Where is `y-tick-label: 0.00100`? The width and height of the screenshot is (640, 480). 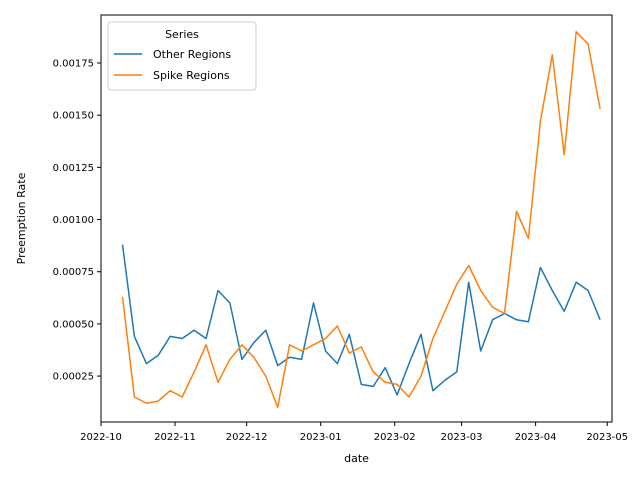 y-tick-label: 0.00100 is located at coordinates (73, 220).